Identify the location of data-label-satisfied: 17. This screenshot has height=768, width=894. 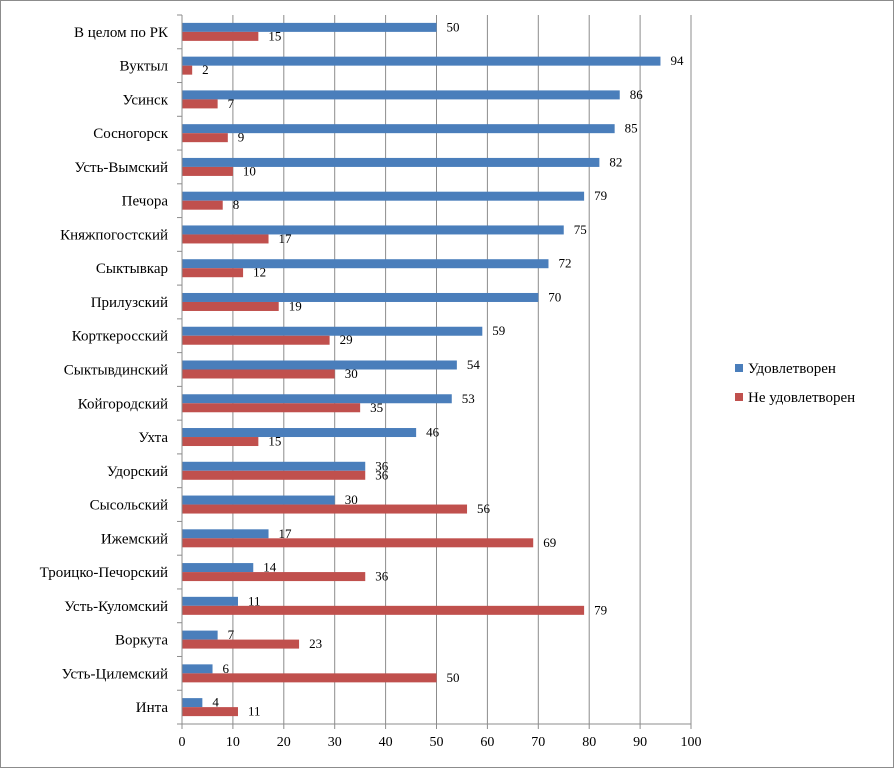
(286, 533).